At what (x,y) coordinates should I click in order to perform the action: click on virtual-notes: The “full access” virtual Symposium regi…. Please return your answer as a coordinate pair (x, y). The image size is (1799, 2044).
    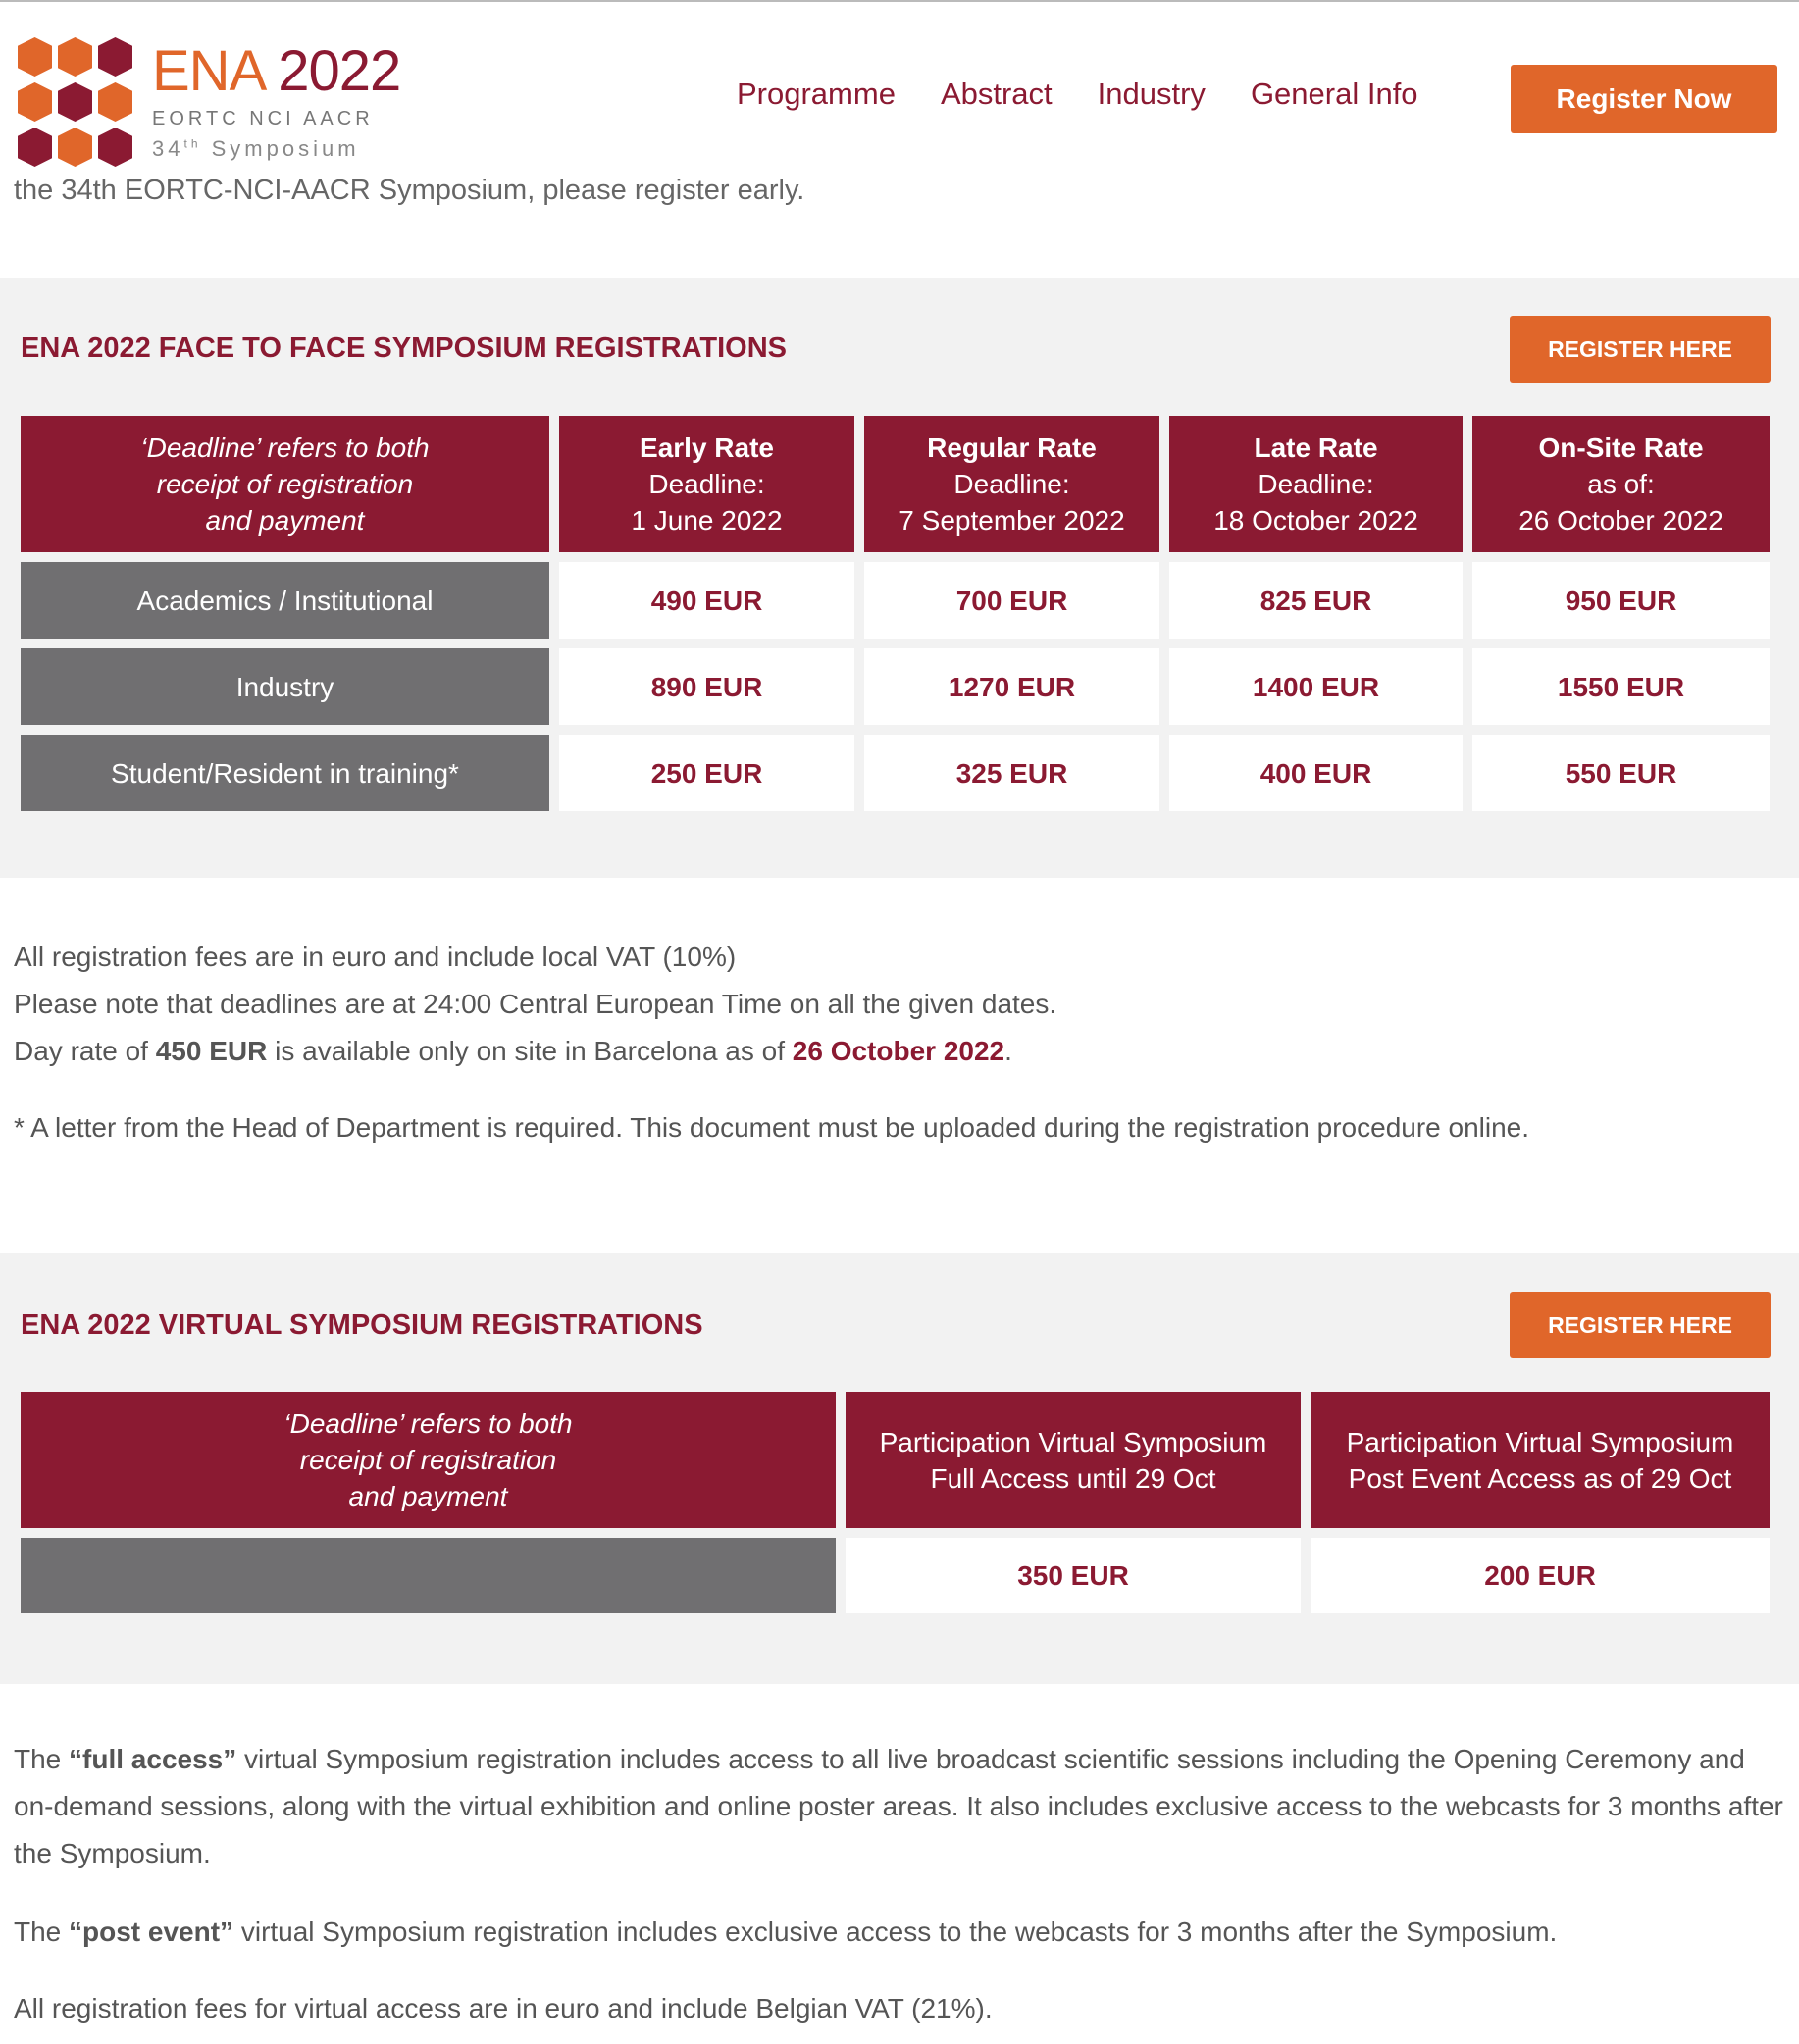
    Looking at the image, I should click on (898, 1884).